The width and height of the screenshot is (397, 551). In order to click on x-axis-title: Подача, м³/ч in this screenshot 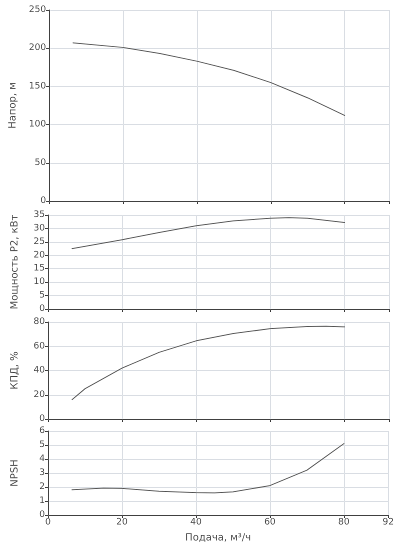, I will do `click(218, 538)`.